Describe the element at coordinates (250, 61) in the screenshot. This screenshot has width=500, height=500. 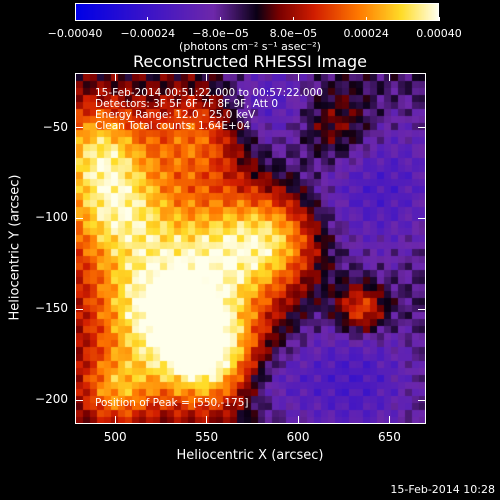
I see `chart-title: Reconstructed RHESSI Image` at that location.